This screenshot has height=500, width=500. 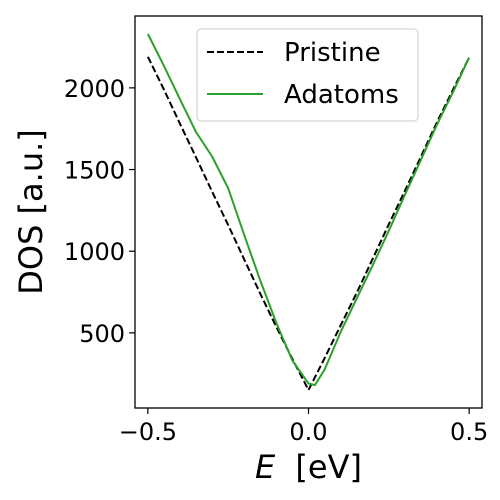 I want to click on y-tick-label: 2000, so click(x=94, y=89).